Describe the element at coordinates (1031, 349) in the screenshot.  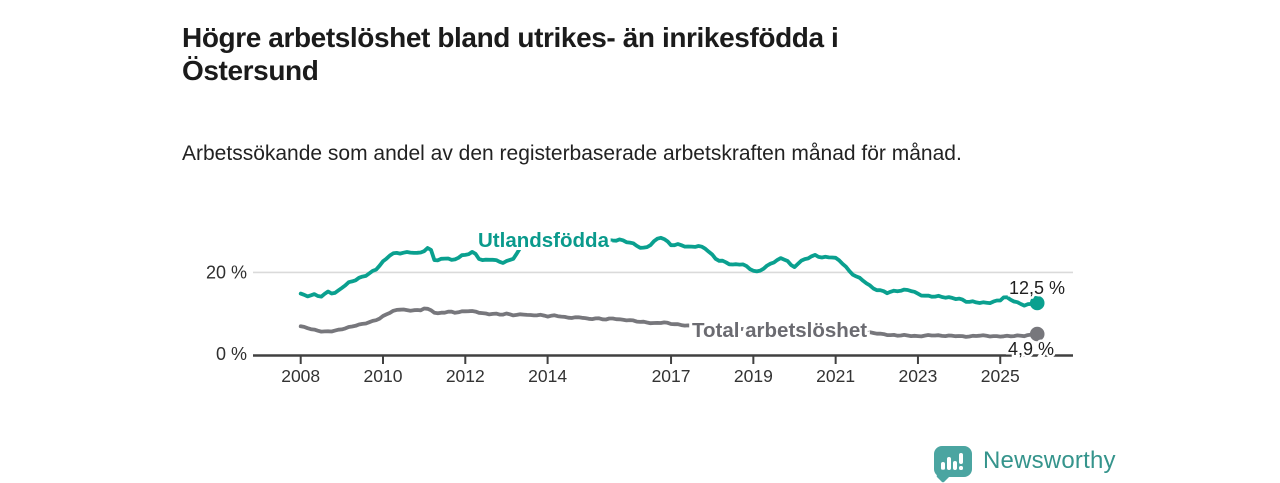
I see `end-value-label: 4,9 %` at that location.